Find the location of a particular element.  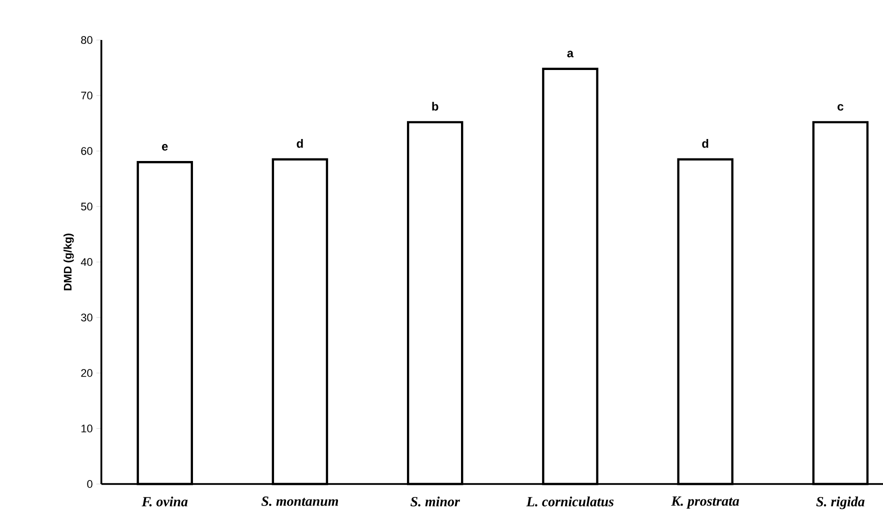

y-tick-label: 30 is located at coordinates (86, 318).